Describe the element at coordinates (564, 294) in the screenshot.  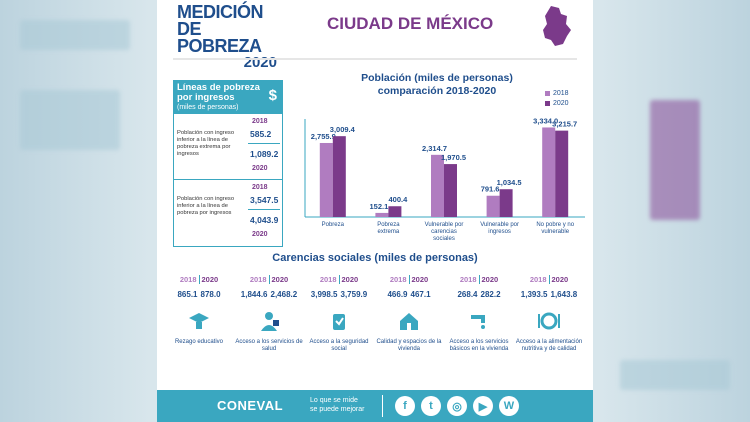
I see `carencia-value-2020: 1,643.8` at that location.